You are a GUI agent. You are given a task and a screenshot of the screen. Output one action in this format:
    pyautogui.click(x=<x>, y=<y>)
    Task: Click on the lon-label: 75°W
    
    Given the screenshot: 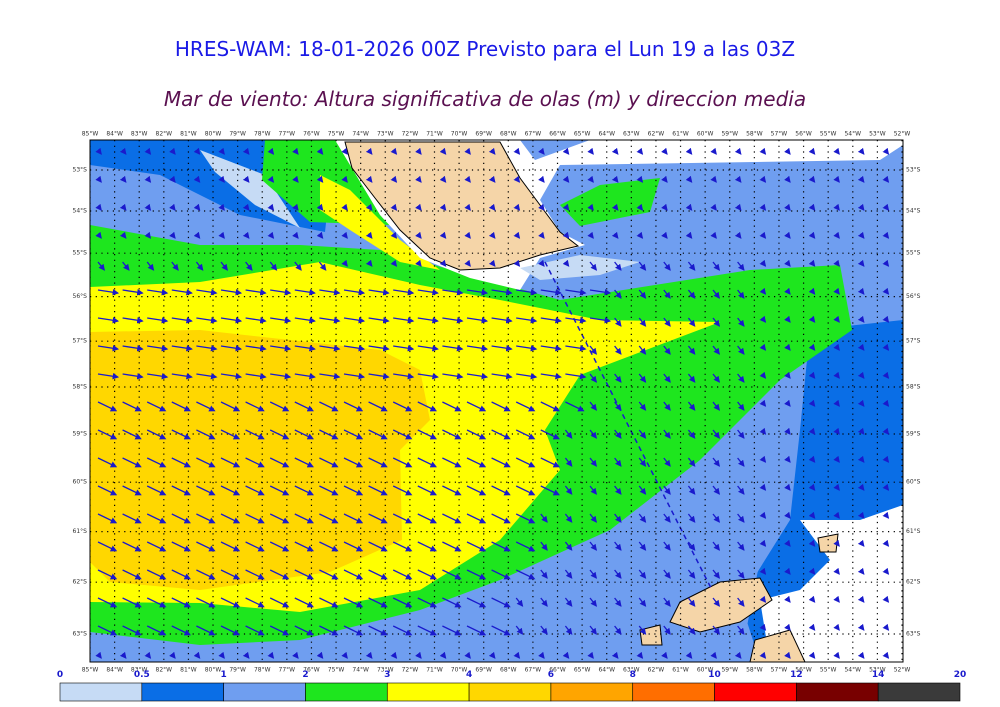 What is the action you would take?
    pyautogui.click(x=336, y=134)
    